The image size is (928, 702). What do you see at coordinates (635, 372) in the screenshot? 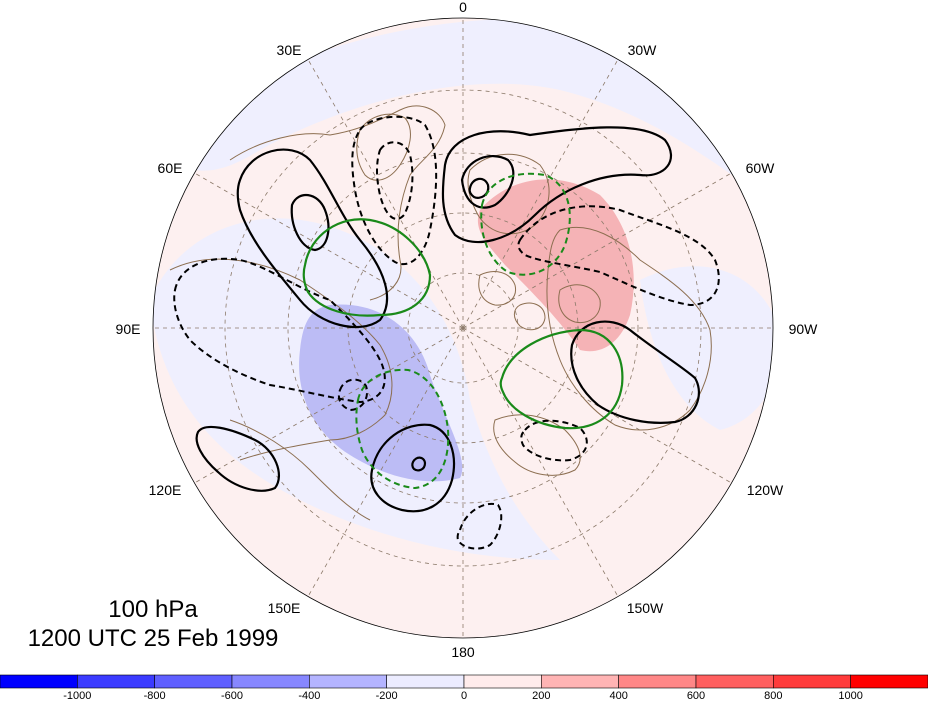
I see `contour-solid-america` at bounding box center [635, 372].